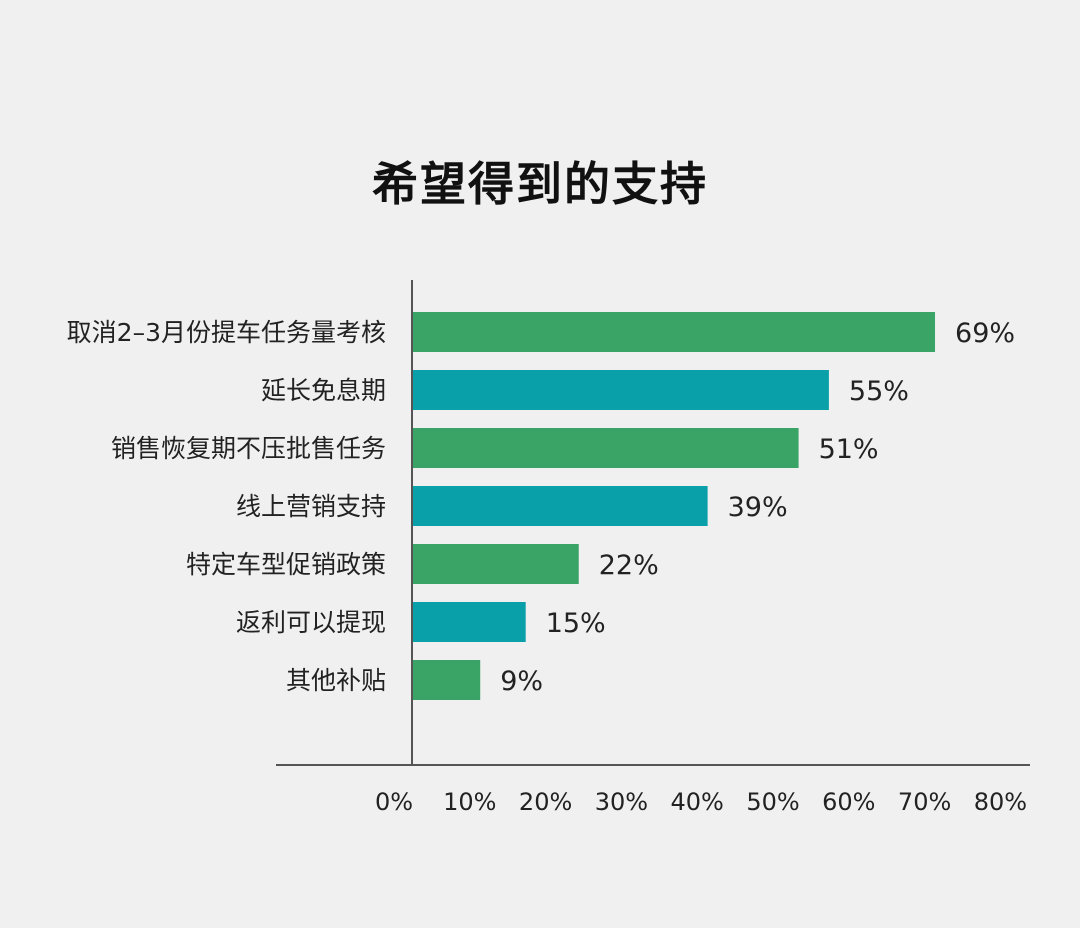  Describe the element at coordinates (521, 681) in the screenshot. I see `value-label-6: 9%` at that location.